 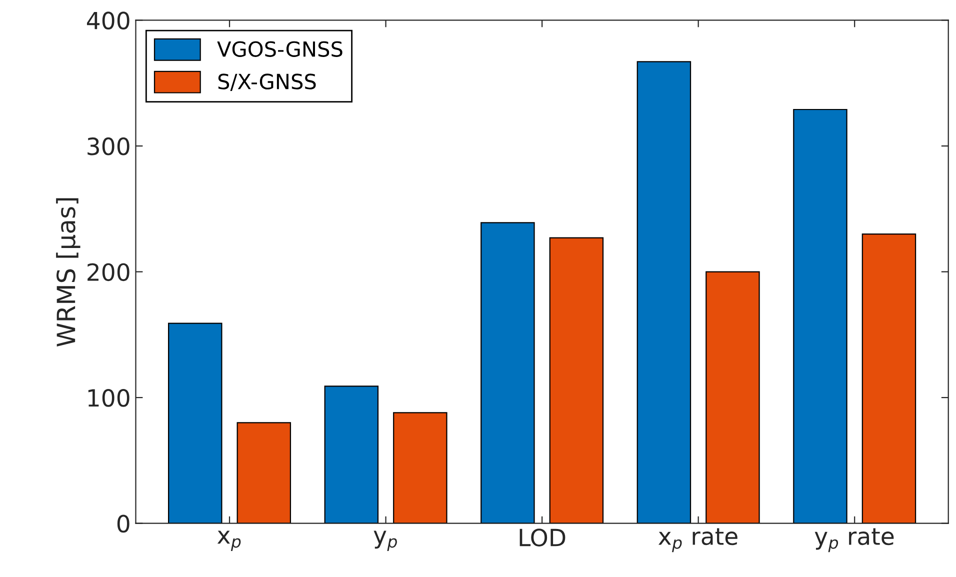 I want to click on x-tick-label: x$_{p}$ rate, so click(x=698, y=540).